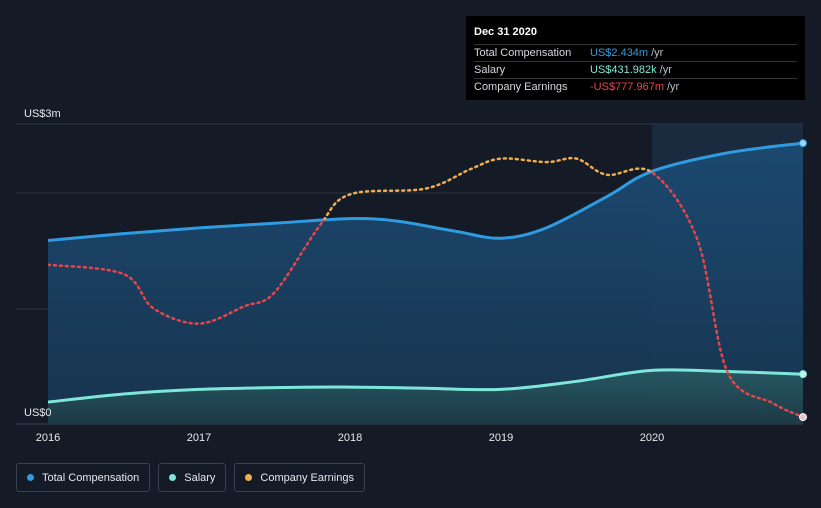  What do you see at coordinates (803, 417) in the screenshot?
I see `company-earnings-end-point` at bounding box center [803, 417].